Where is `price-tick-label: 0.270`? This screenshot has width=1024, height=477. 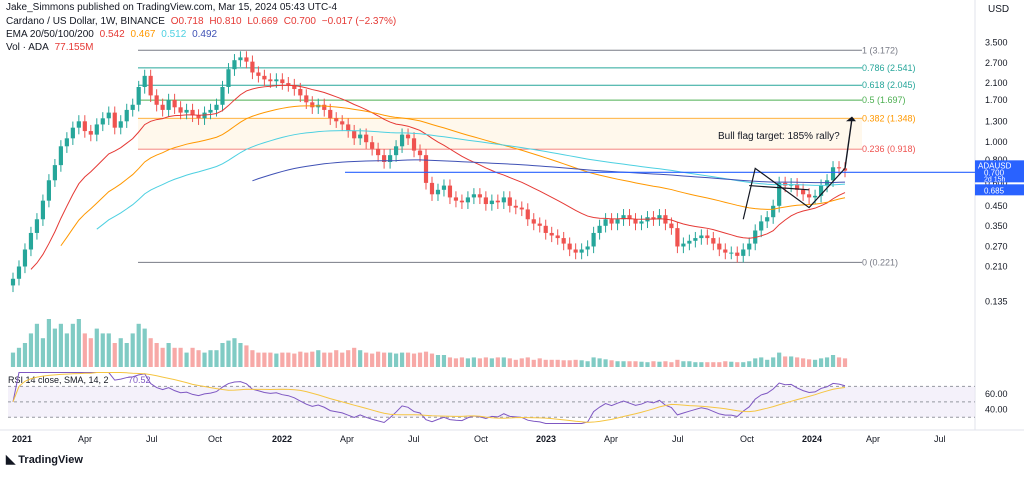
price-tick-label: 0.270 is located at coordinates (996, 246).